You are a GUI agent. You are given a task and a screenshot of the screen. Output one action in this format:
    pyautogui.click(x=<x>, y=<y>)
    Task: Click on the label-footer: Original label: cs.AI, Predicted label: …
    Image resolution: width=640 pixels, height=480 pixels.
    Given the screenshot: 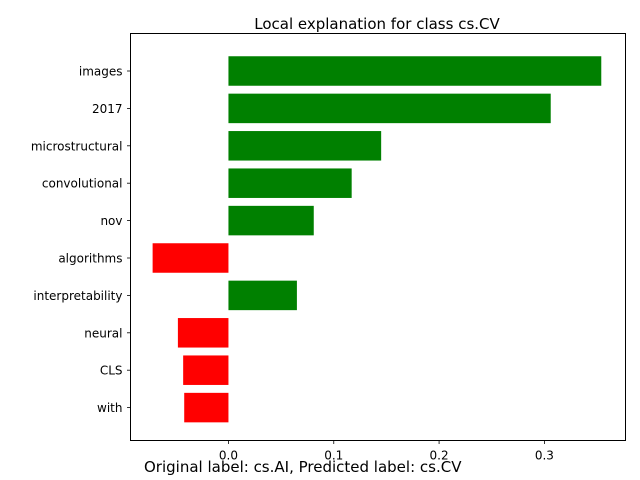 What is the action you would take?
    pyautogui.click(x=303, y=467)
    